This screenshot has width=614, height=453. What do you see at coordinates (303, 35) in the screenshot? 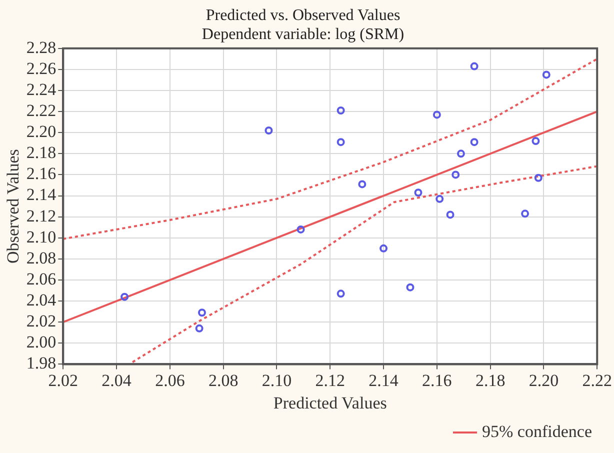
I see `chart-subtitle: Dependent variable: log (SRM)` at bounding box center [303, 35].